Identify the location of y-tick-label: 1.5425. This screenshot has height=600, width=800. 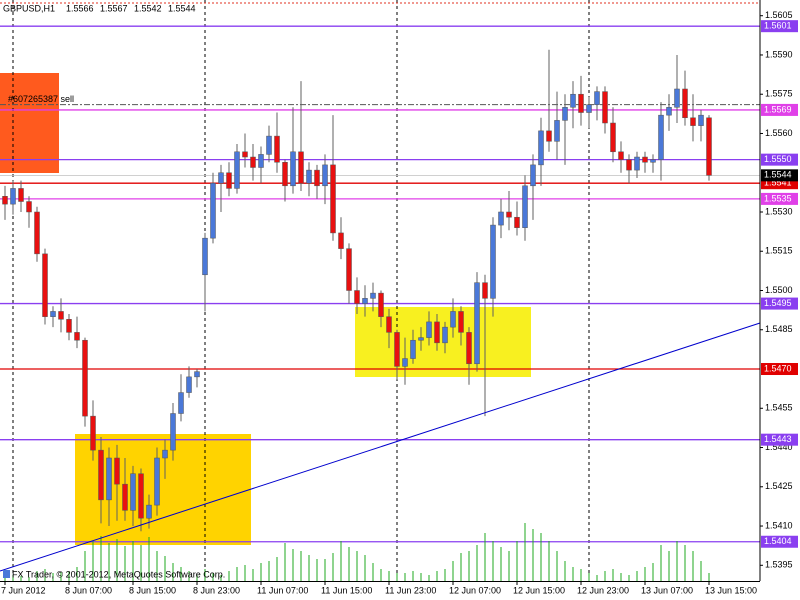
(779, 486).